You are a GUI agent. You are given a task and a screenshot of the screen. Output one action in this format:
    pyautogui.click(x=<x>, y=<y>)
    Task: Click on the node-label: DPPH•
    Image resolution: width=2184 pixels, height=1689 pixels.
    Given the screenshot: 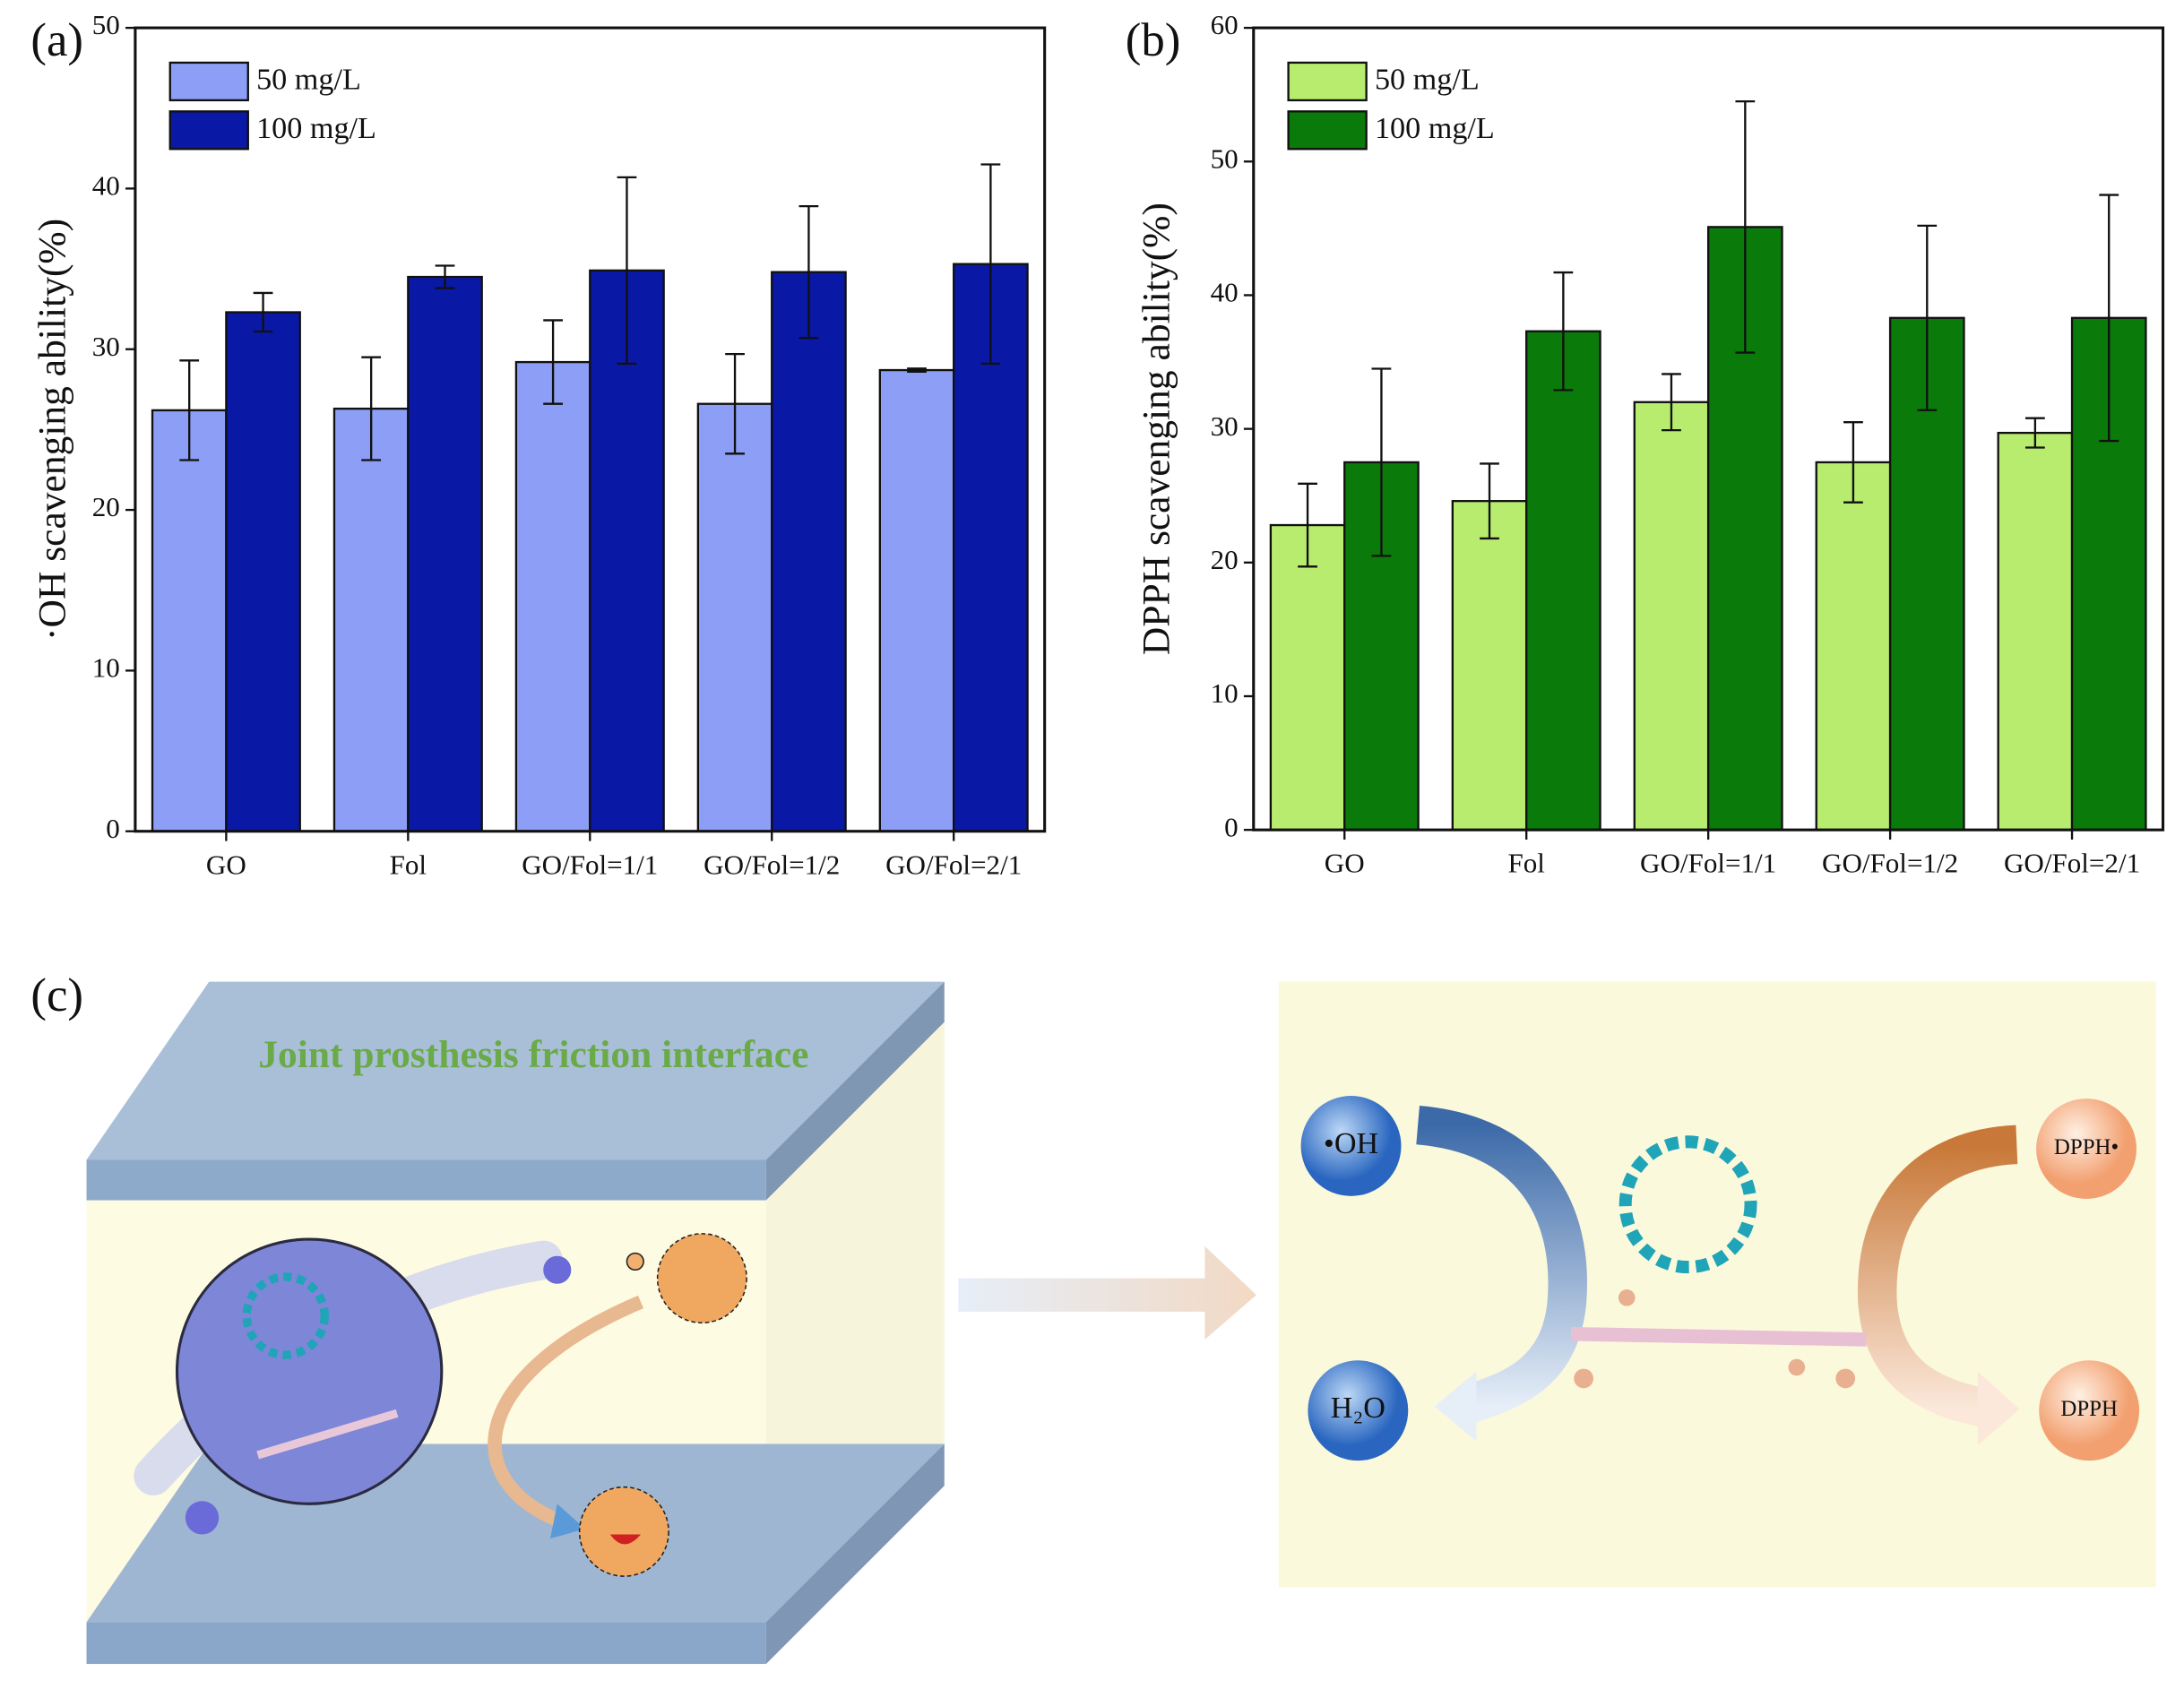 What is the action you would take?
    pyautogui.click(x=2086, y=1147)
    